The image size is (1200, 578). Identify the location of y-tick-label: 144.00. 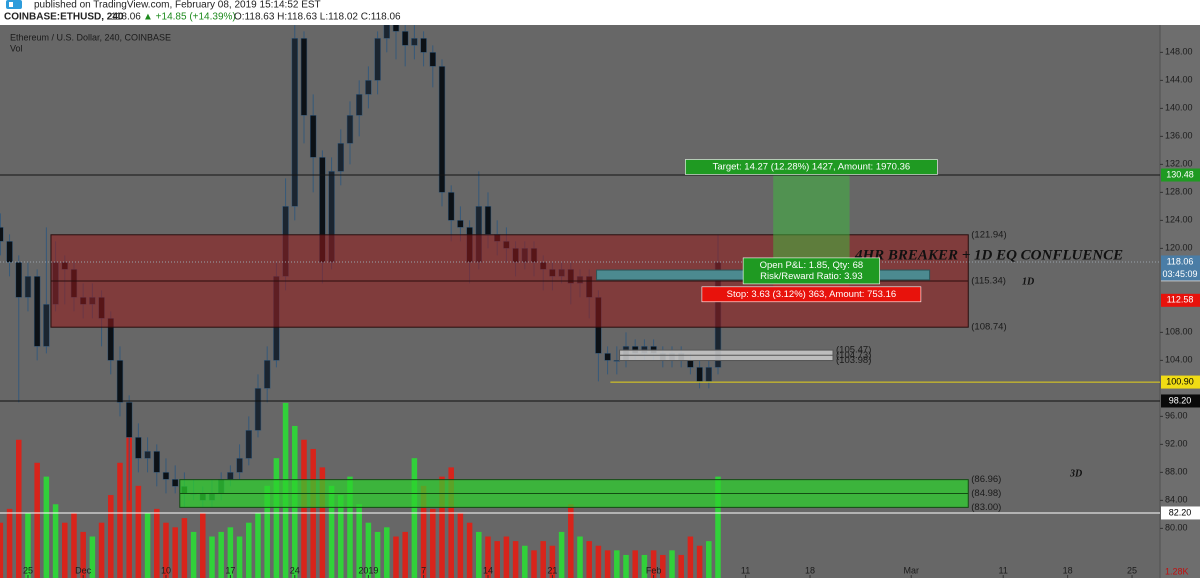
(1179, 80).